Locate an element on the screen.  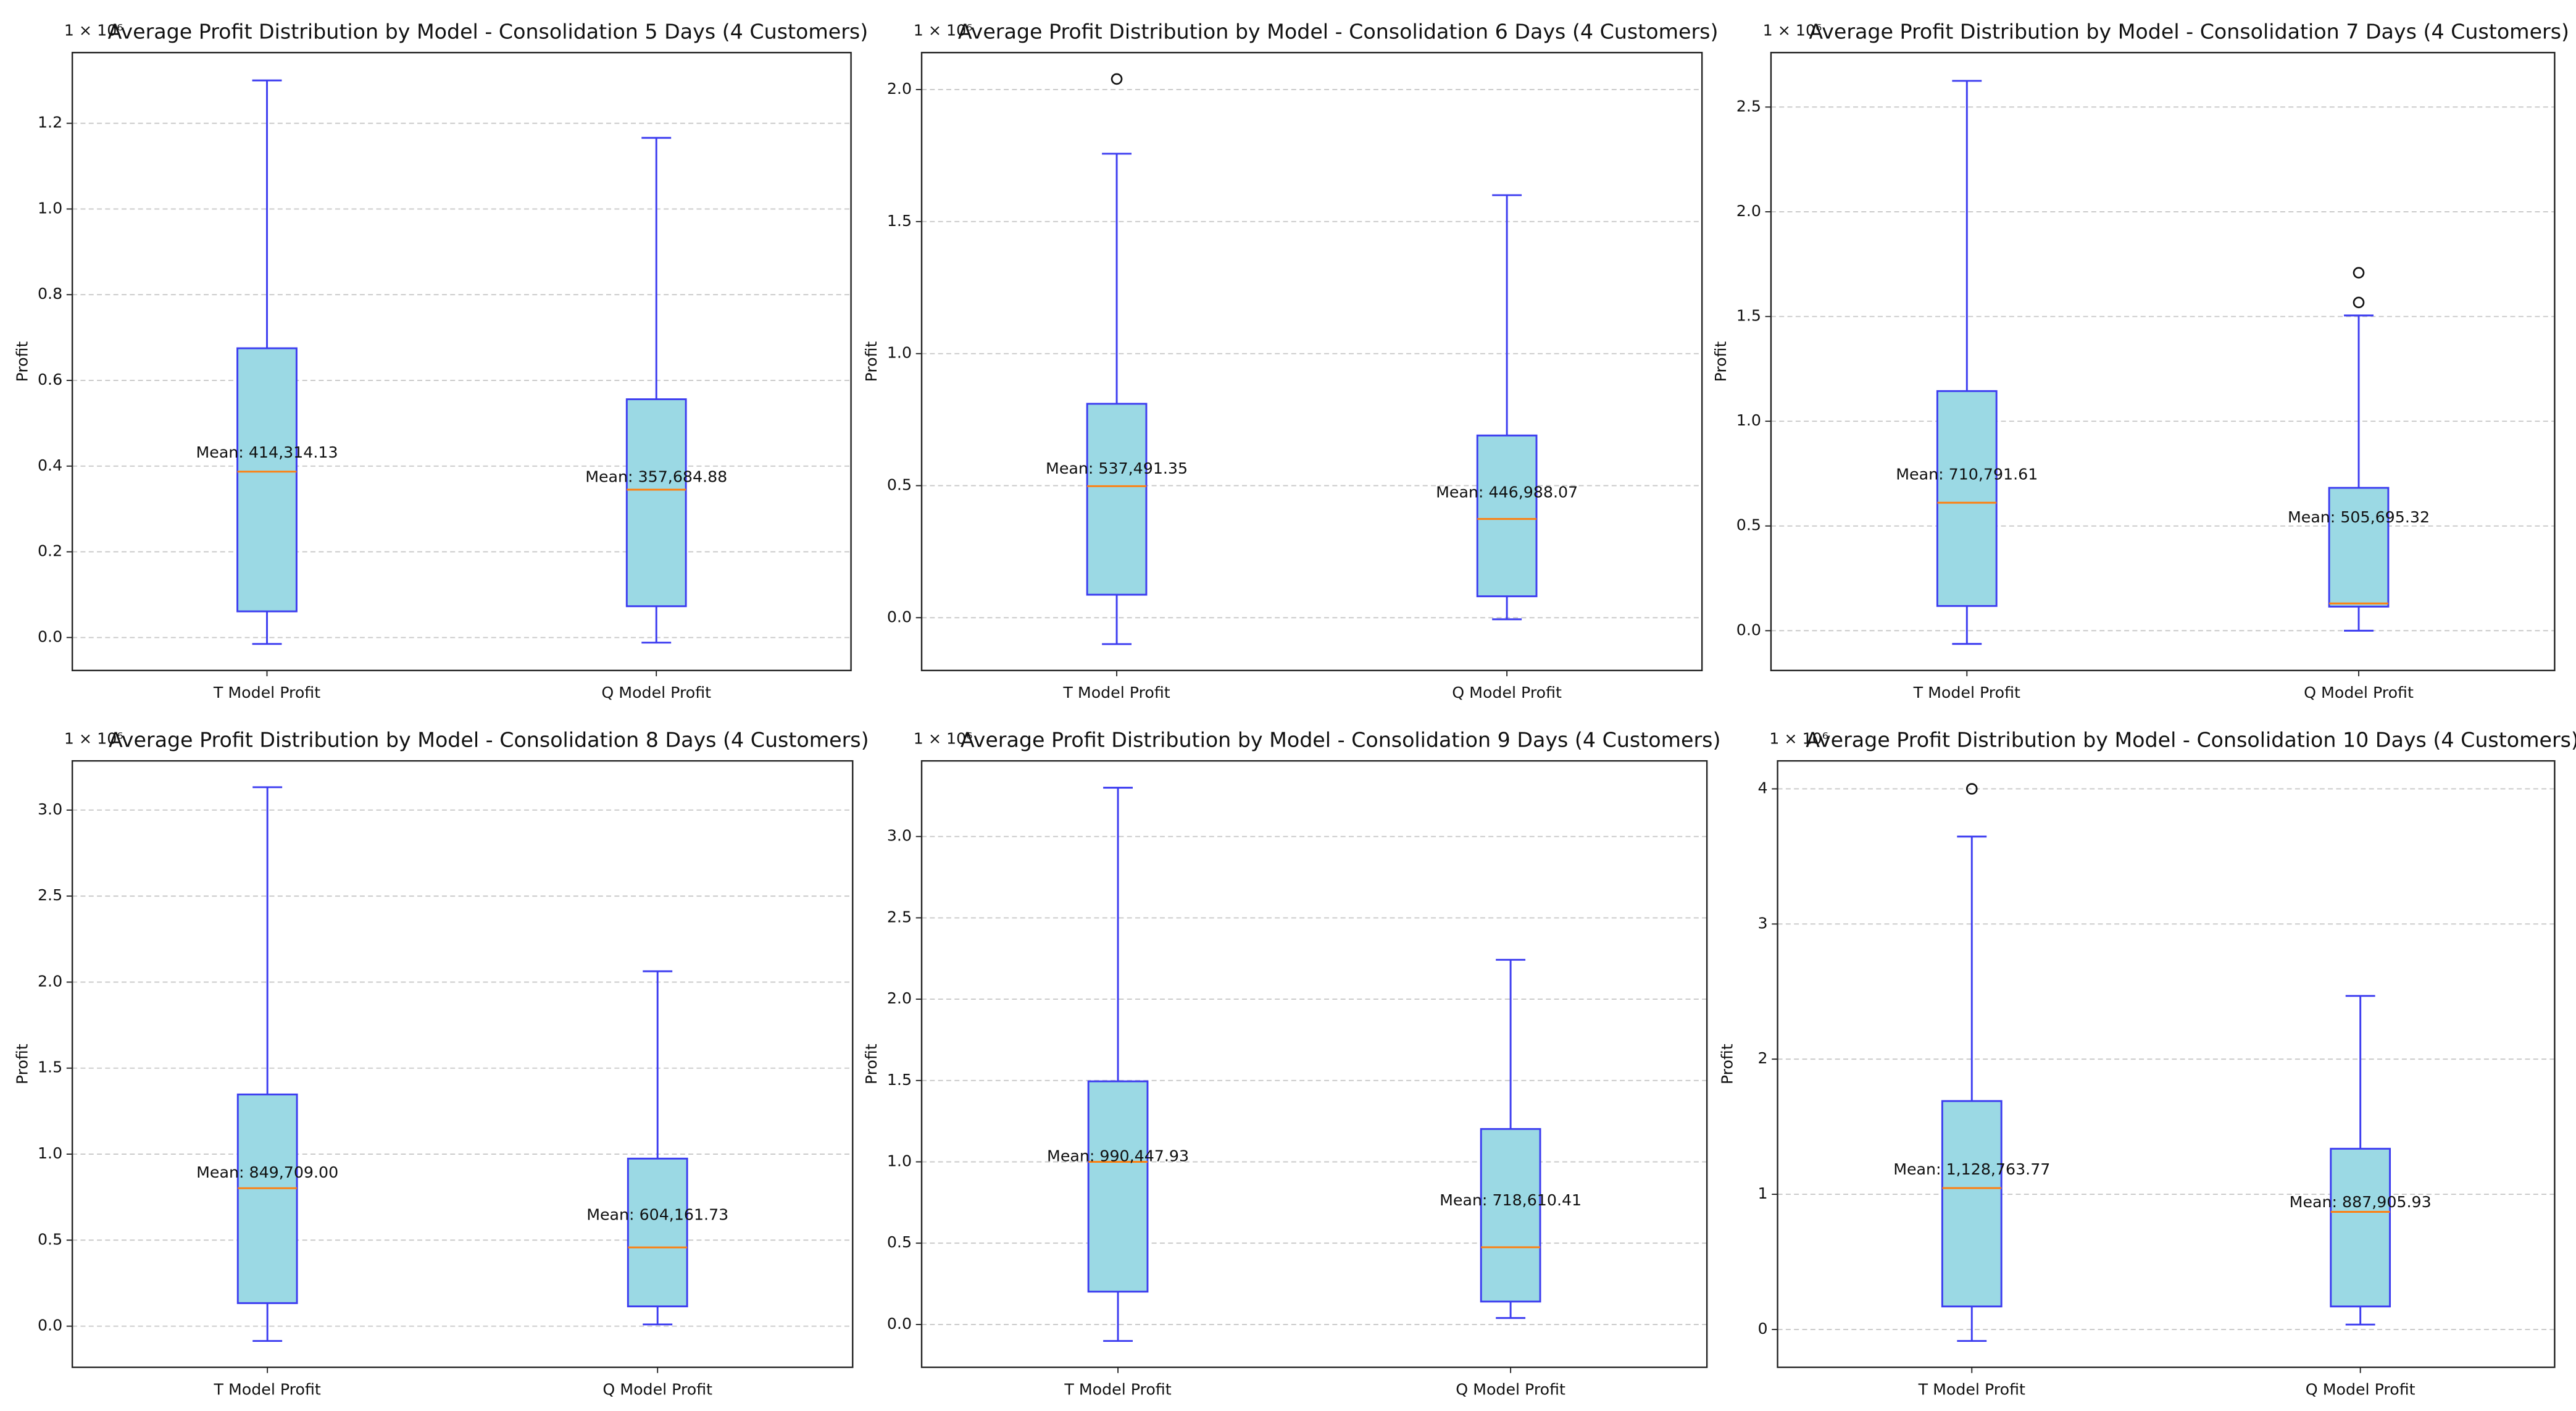
mean-label: Mean: 414,314.13 is located at coordinates (267, 452).